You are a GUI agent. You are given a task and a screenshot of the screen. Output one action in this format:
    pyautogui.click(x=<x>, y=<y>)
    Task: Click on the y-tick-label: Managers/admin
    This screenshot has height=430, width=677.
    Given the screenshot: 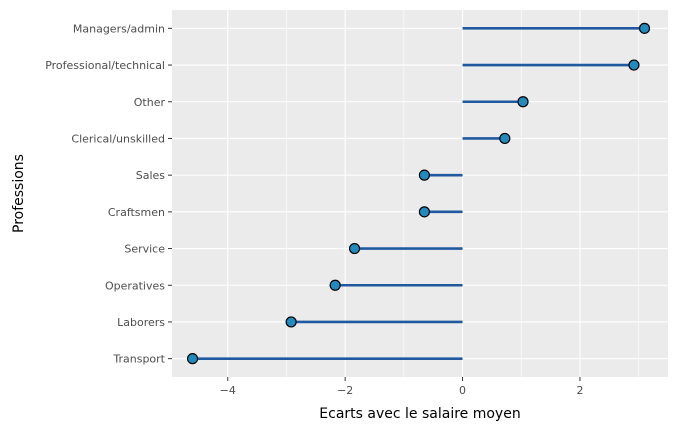 What is the action you would take?
    pyautogui.click(x=119, y=28)
    